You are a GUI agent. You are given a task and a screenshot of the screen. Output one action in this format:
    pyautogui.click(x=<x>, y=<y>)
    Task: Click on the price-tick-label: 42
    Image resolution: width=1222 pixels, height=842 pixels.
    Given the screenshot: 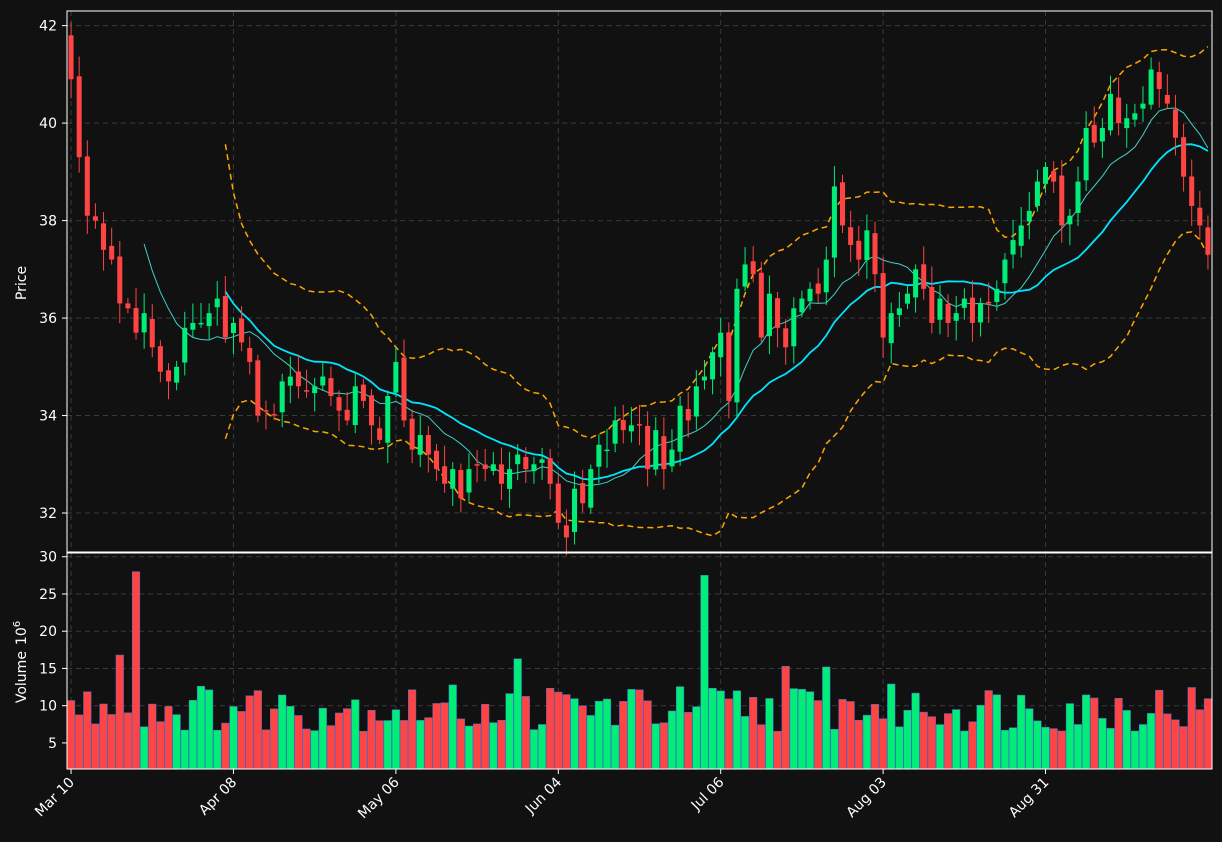 What is the action you would take?
    pyautogui.click(x=48, y=27)
    